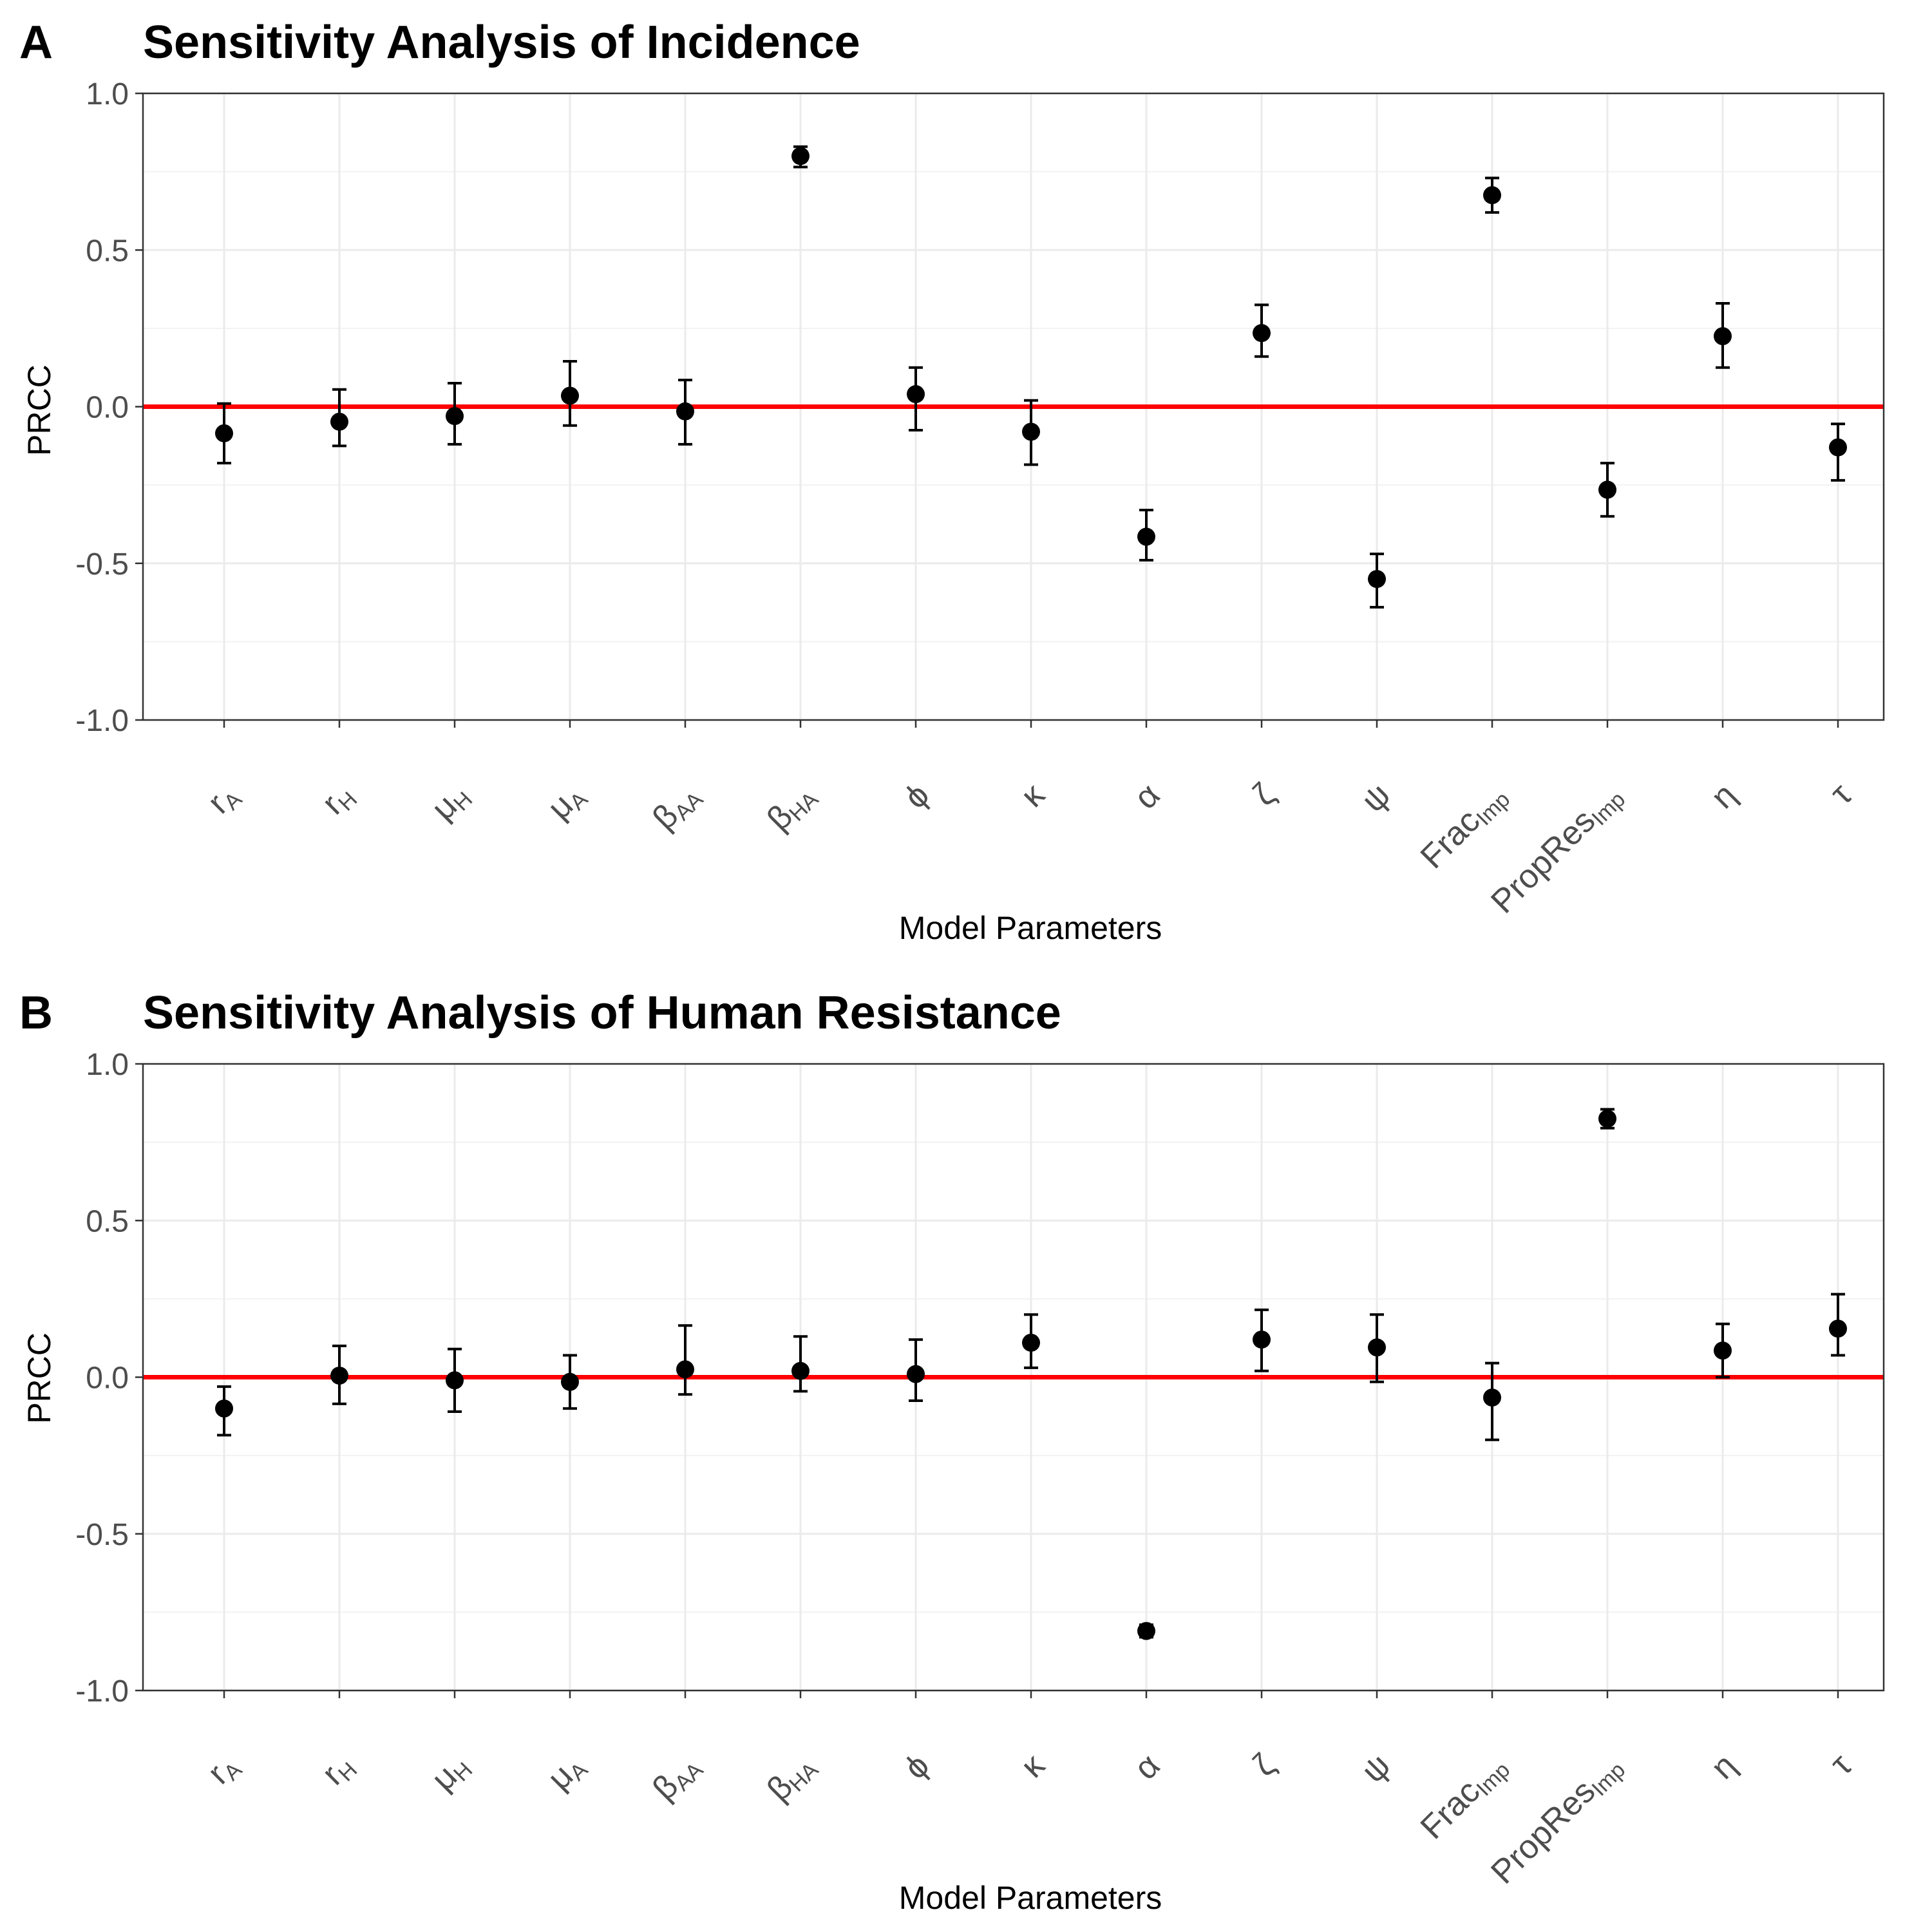 This screenshot has width=1932, height=1932. What do you see at coordinates (108, 94) in the screenshot?
I see `panel-a-y-tick-label: 1.0` at bounding box center [108, 94].